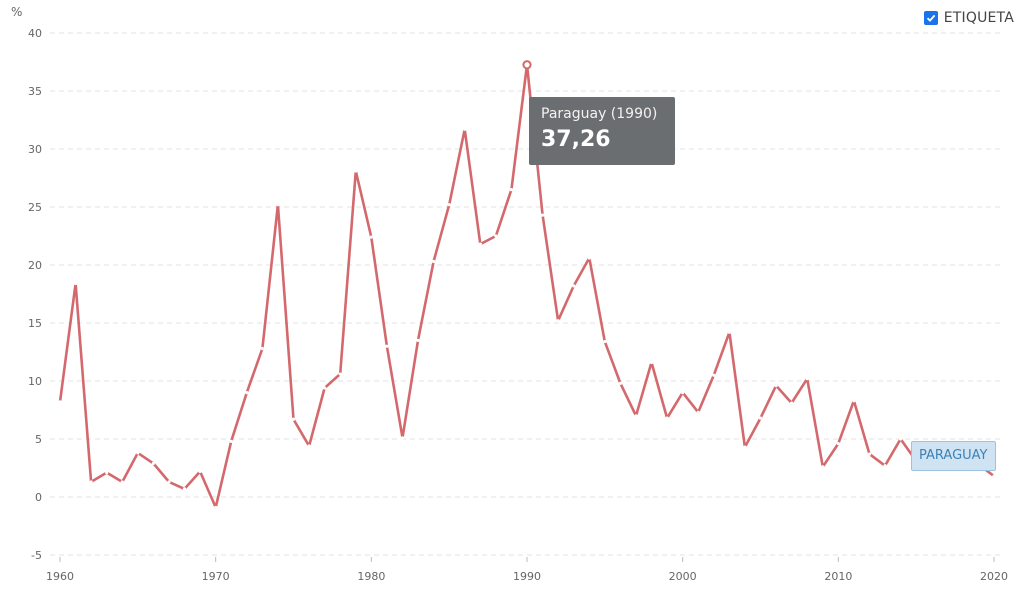 This screenshot has height=611, width=1024. Describe the element at coordinates (216, 576) in the screenshot. I see `x-tick-label: 1970` at that location.